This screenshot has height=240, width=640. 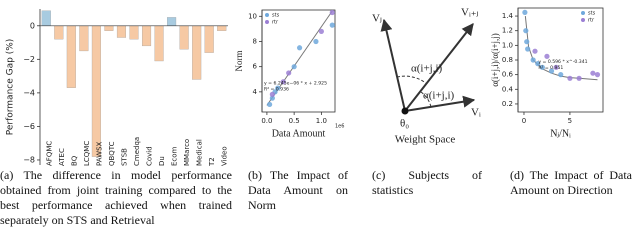 What do you see at coordinates (393, 65) in the screenshot?
I see `vector-vj` at bounding box center [393, 65].